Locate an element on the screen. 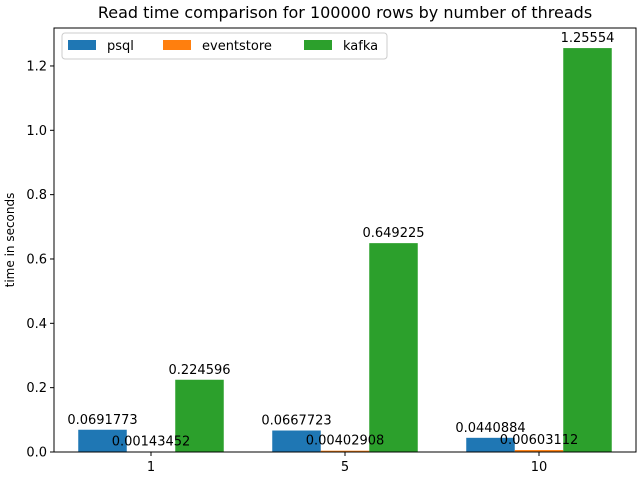  data-label-eventstore-5: 0.00402908 is located at coordinates (345, 441).